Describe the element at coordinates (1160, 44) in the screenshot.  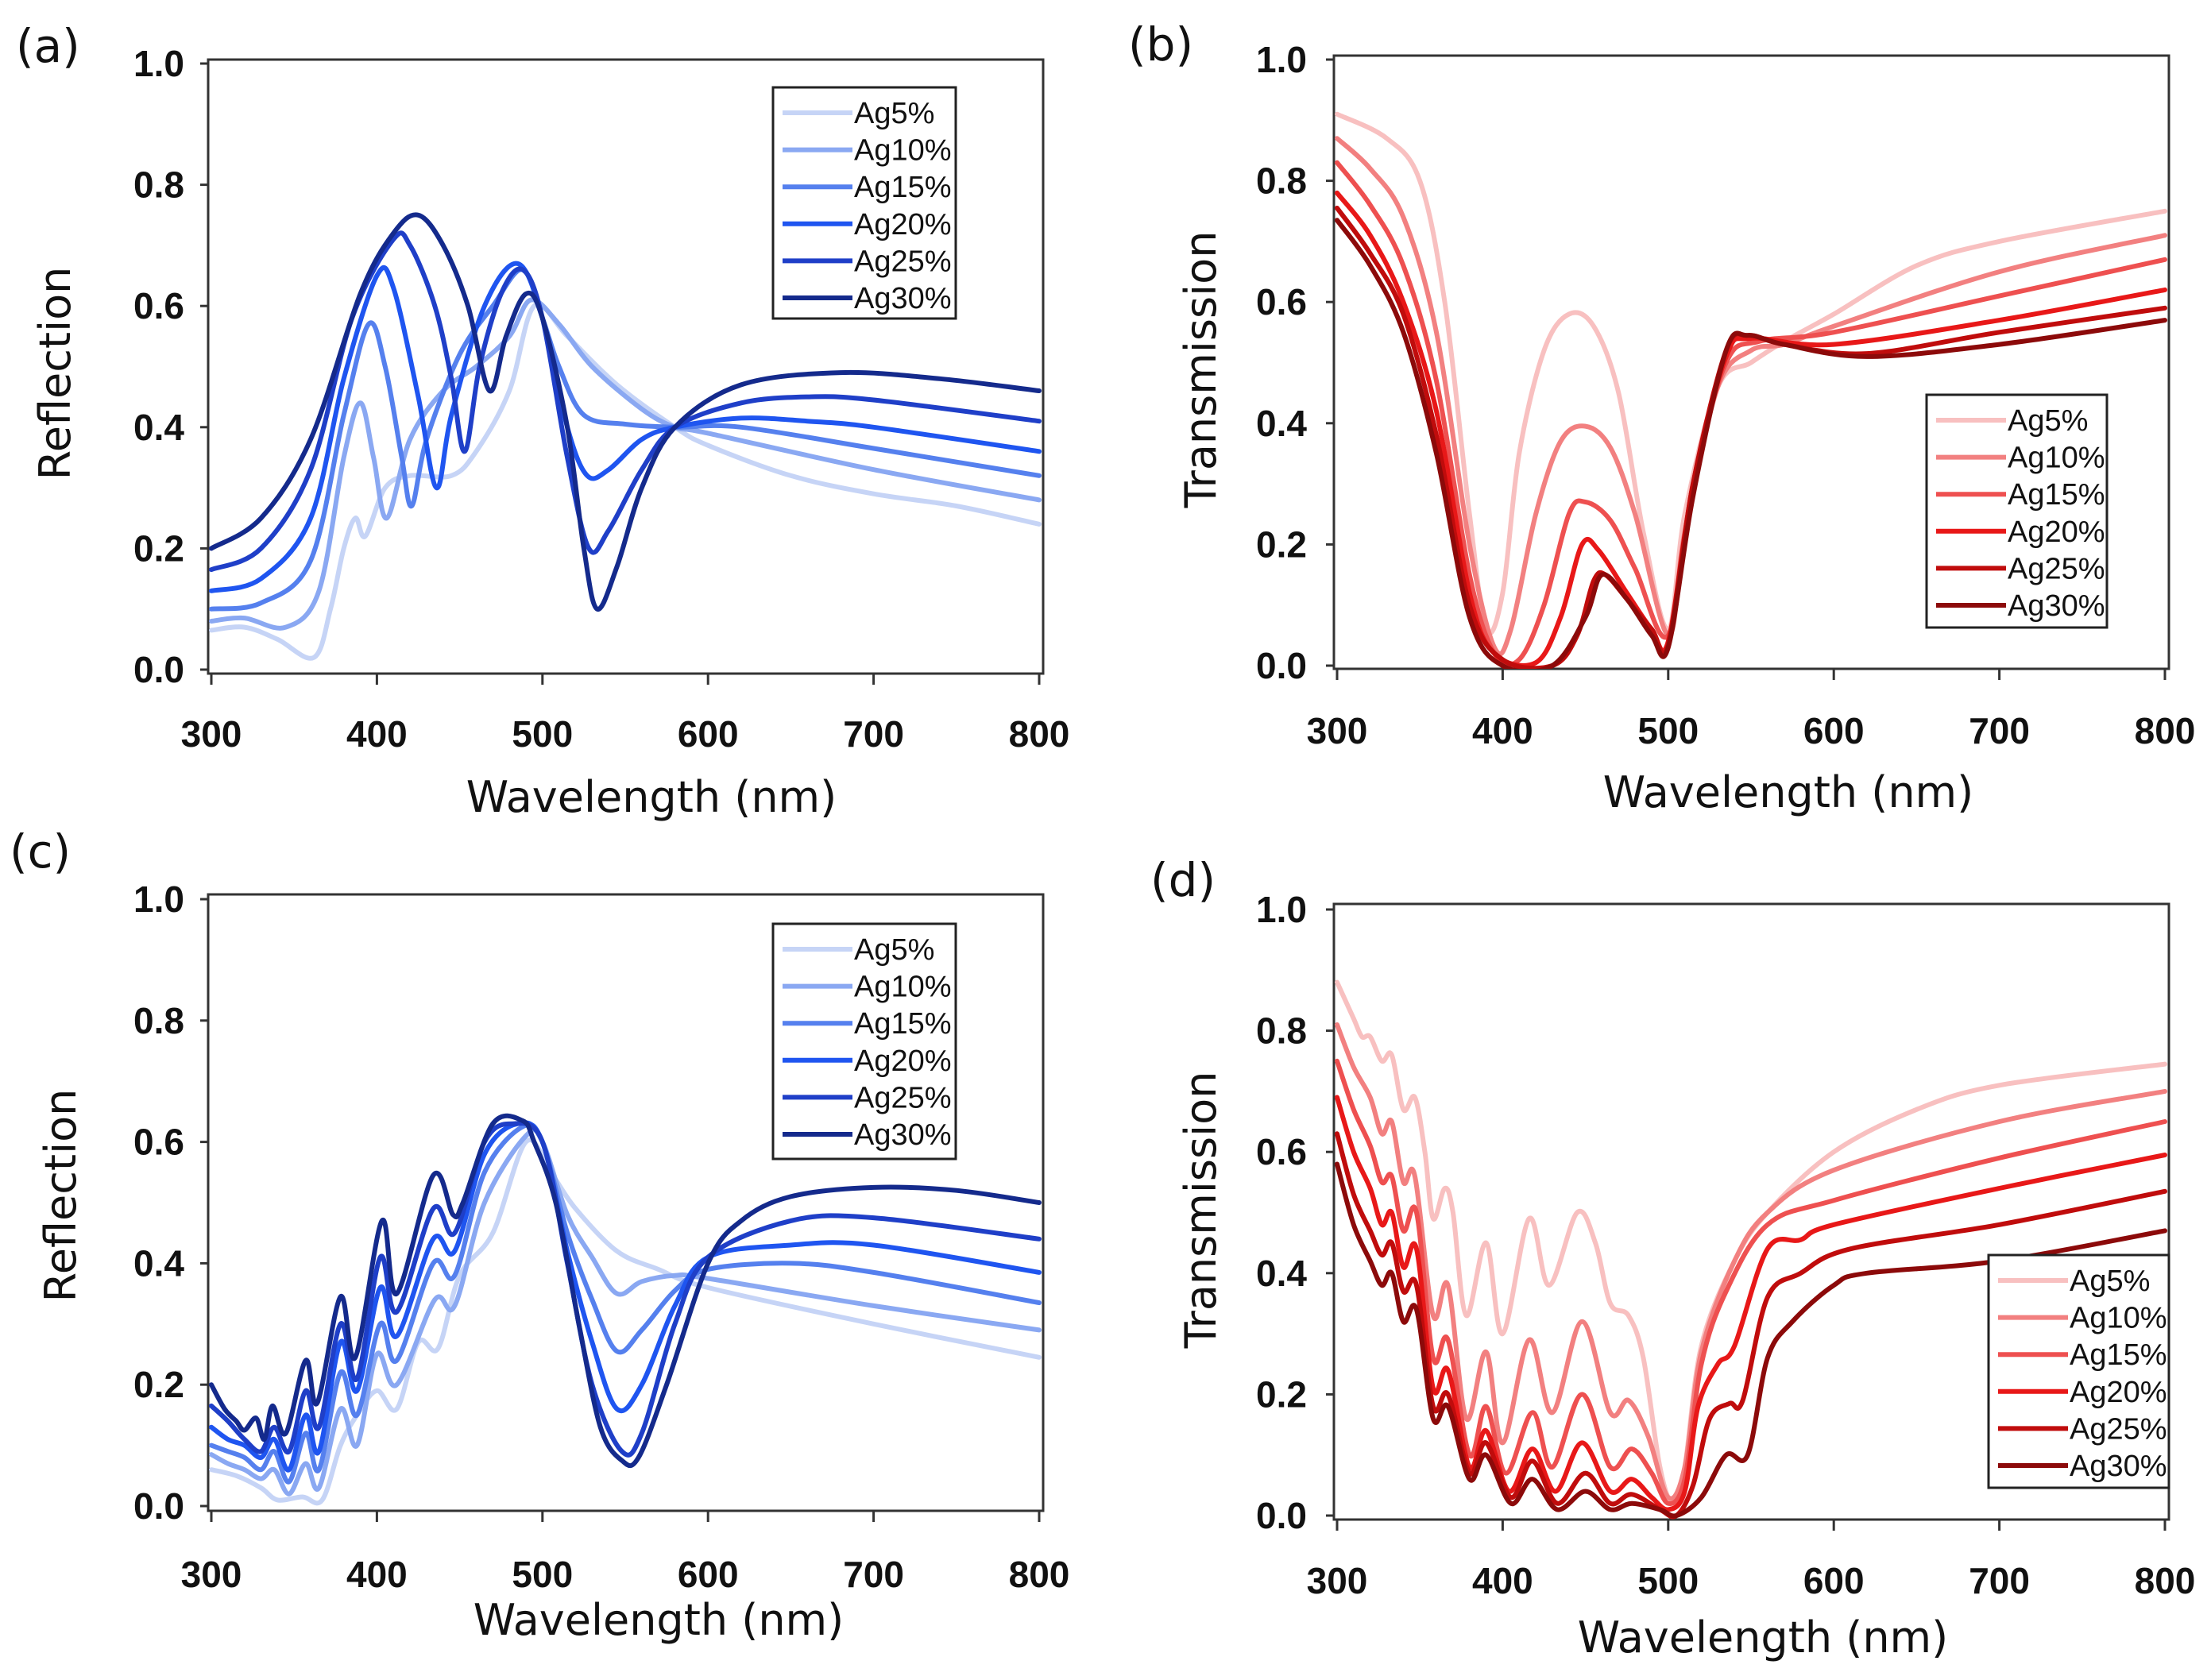
I see `panel-label: (b)` at that location.